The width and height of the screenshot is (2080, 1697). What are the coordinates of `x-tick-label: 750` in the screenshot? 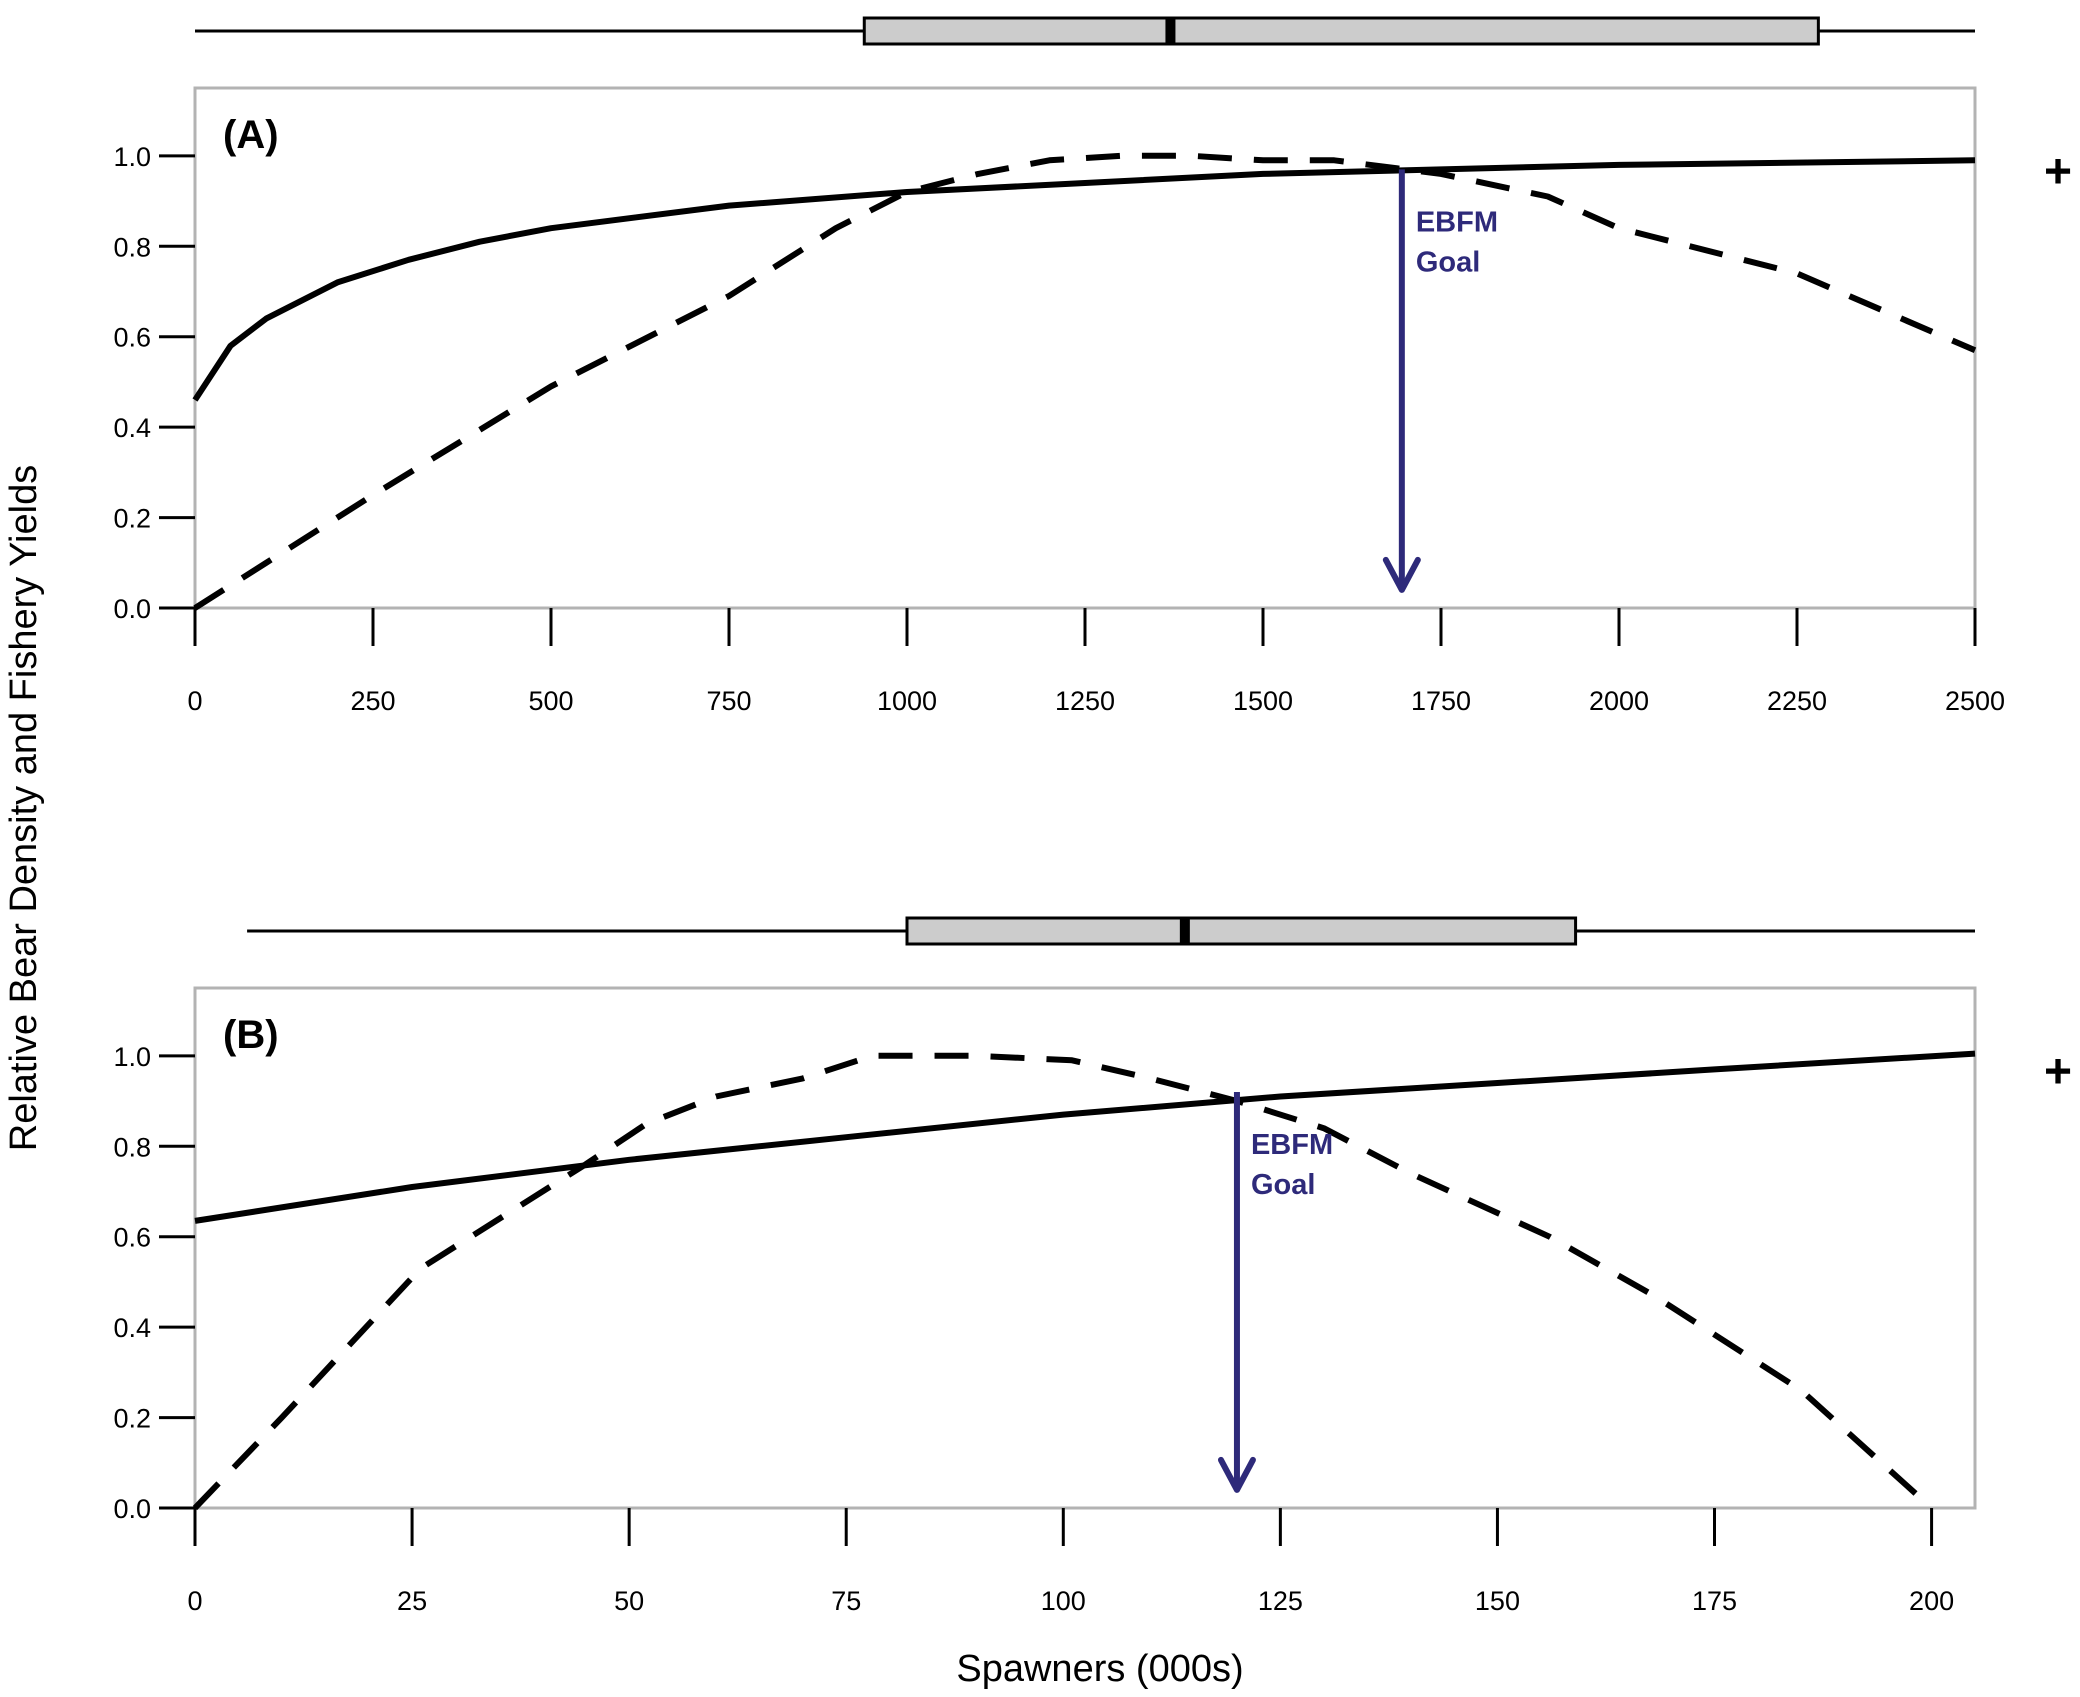 It's located at (728, 701).